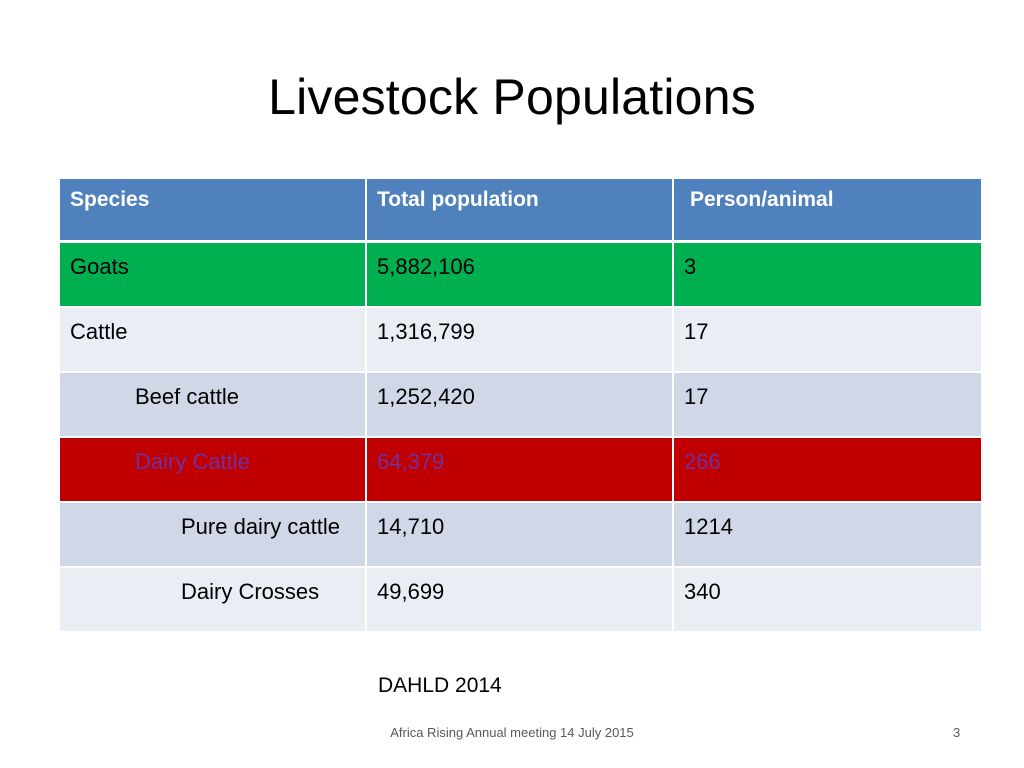  Describe the element at coordinates (690, 266) in the screenshot. I see `person-animal-cell: 3` at that location.